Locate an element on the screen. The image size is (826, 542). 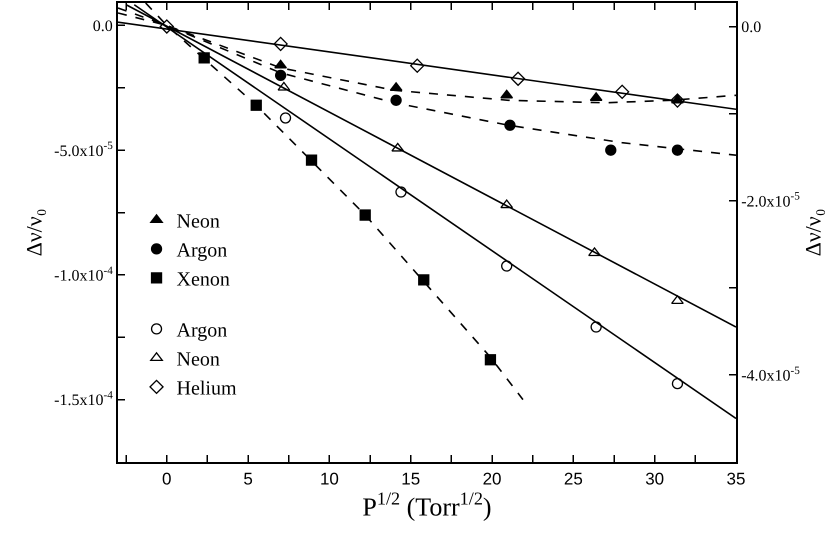
x-tick-label: 20 is located at coordinates (492, 478).